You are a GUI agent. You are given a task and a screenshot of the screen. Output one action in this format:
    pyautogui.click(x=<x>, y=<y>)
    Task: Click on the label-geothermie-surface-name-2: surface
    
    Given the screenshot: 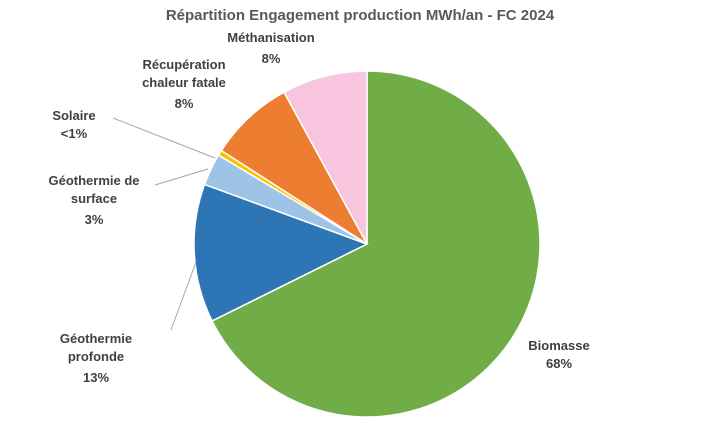 What is the action you would take?
    pyautogui.click(x=94, y=198)
    